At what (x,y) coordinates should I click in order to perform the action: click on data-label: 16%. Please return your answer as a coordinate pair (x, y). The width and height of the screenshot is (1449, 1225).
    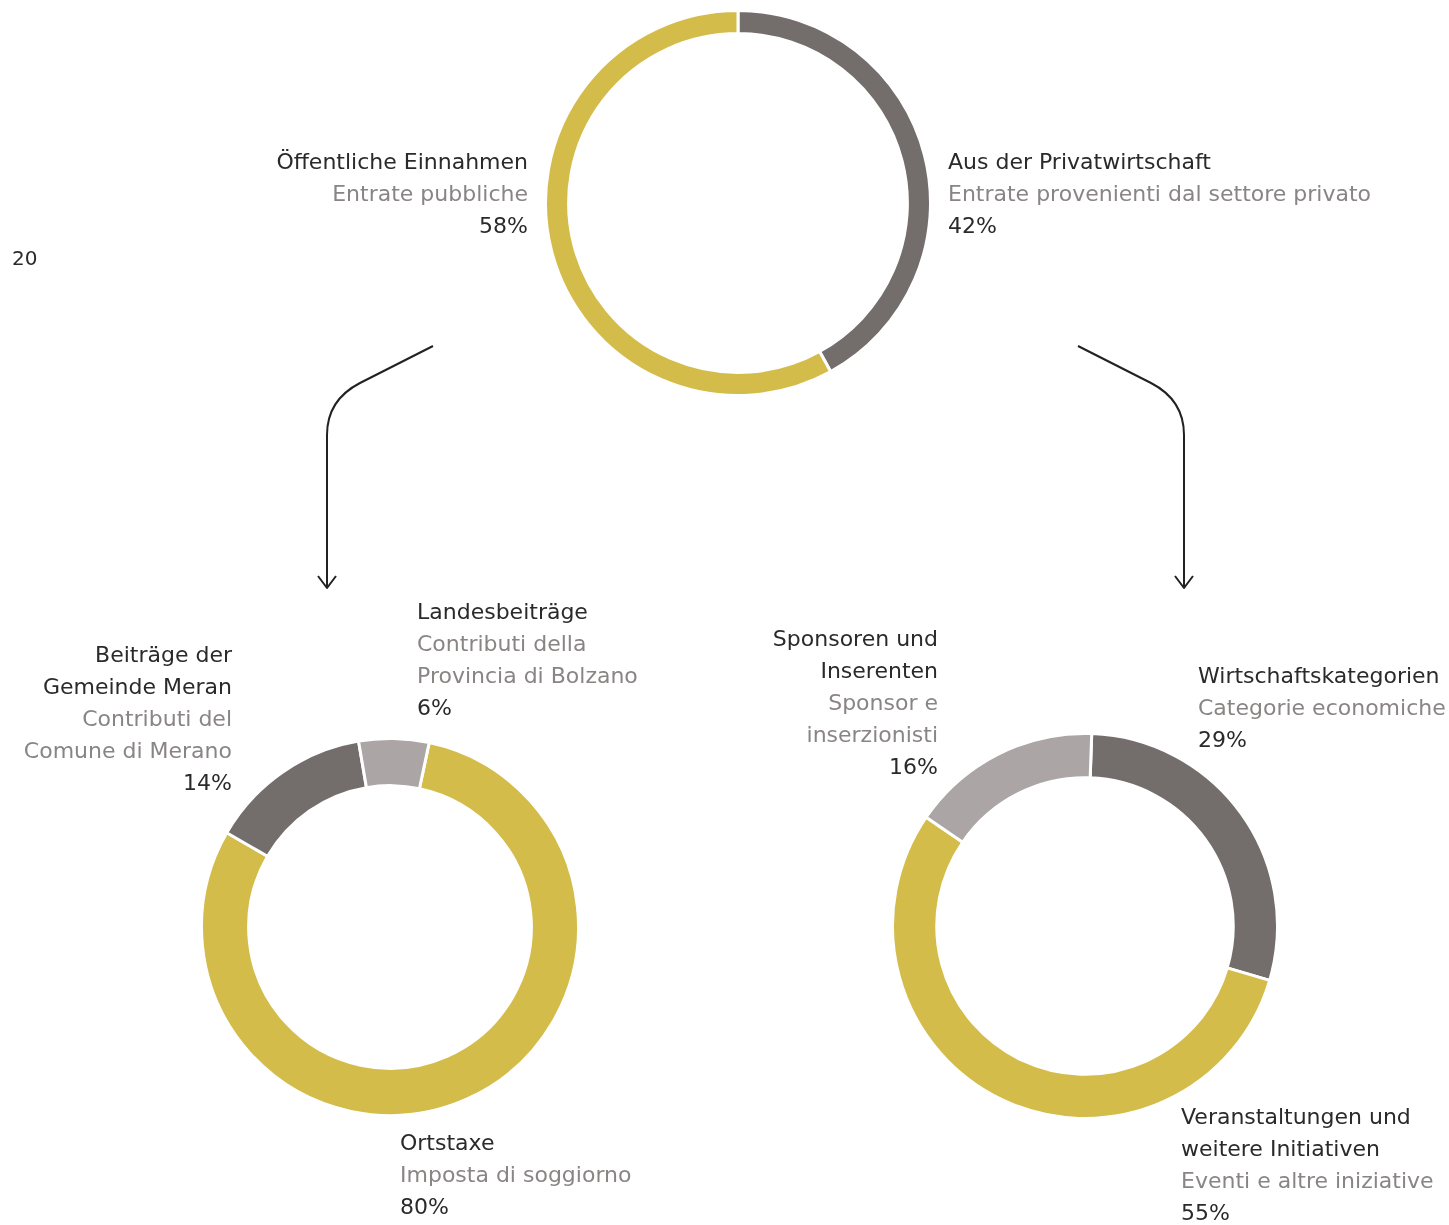
    Looking at the image, I should click on (913, 767).